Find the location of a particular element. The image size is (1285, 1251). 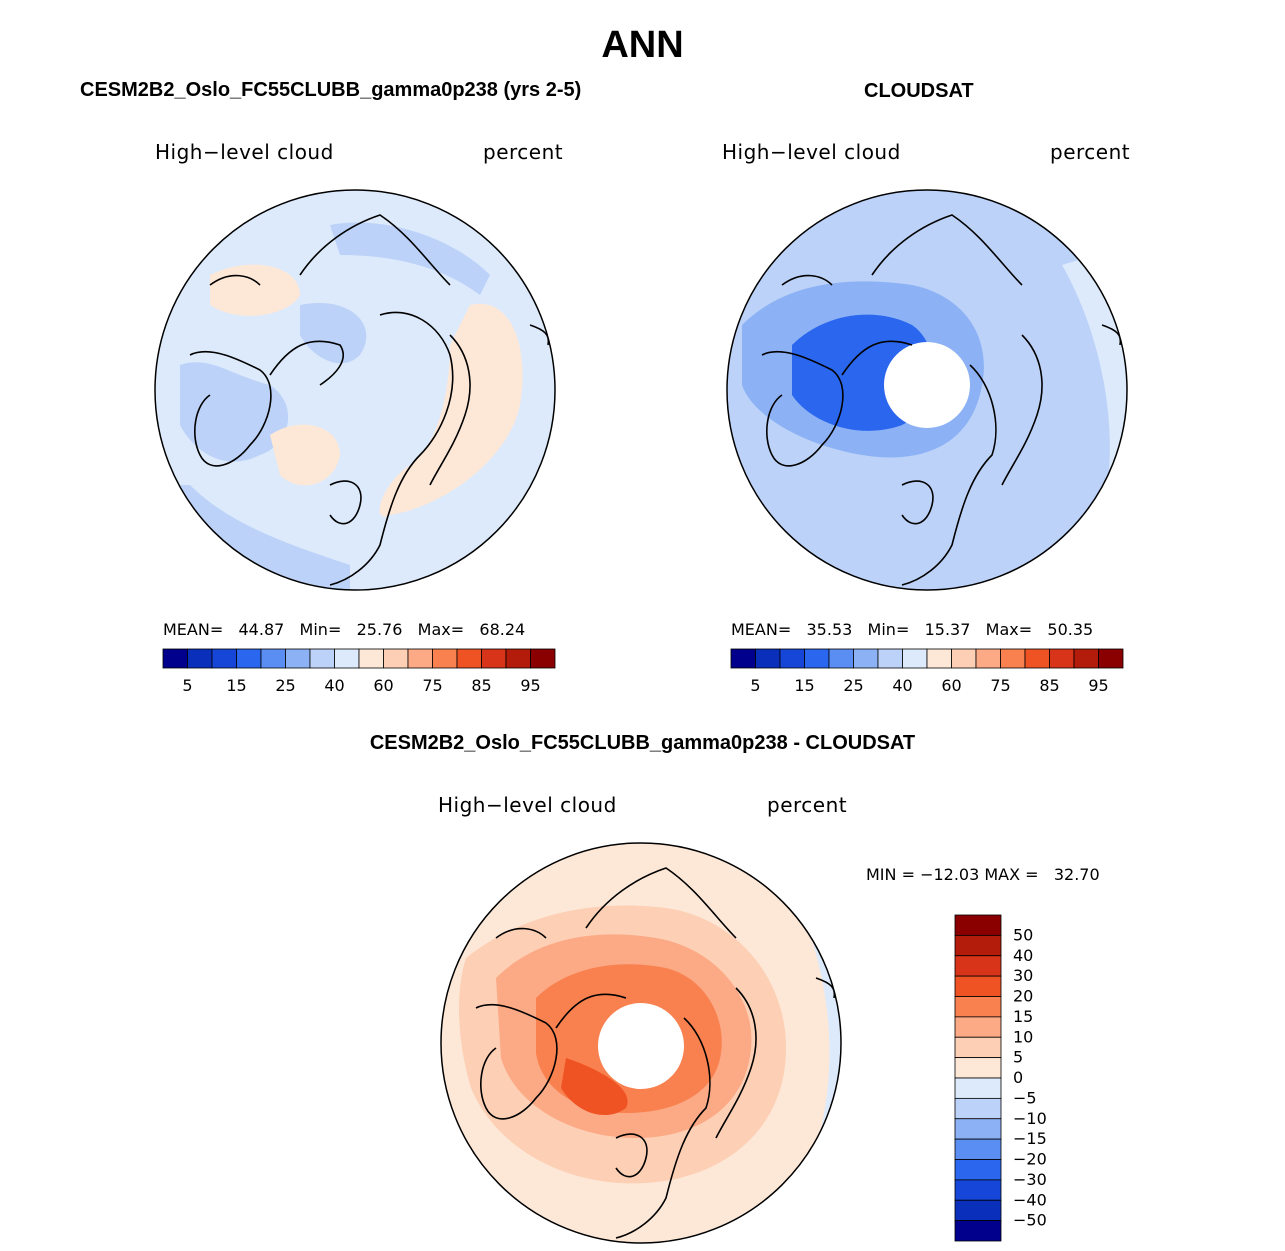

panel-3-stats: MIN = −12.03 MAX = 32.70 is located at coordinates (983, 874).